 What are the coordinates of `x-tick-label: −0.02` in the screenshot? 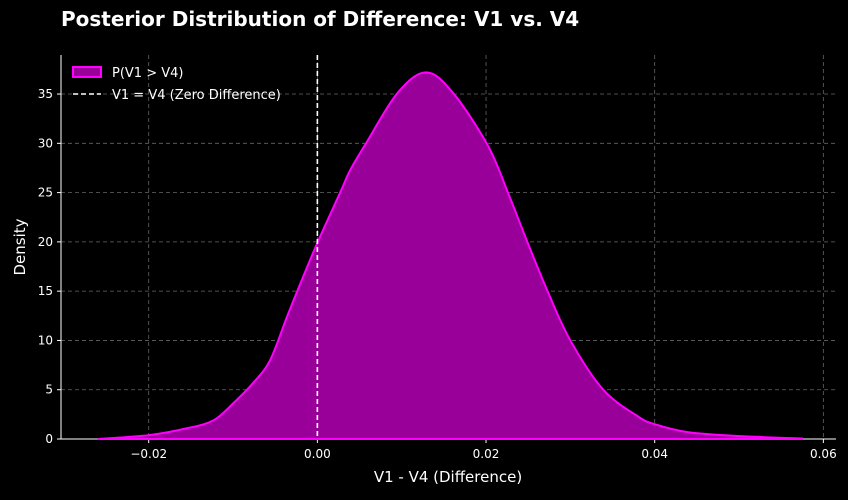 It's located at (148, 454).